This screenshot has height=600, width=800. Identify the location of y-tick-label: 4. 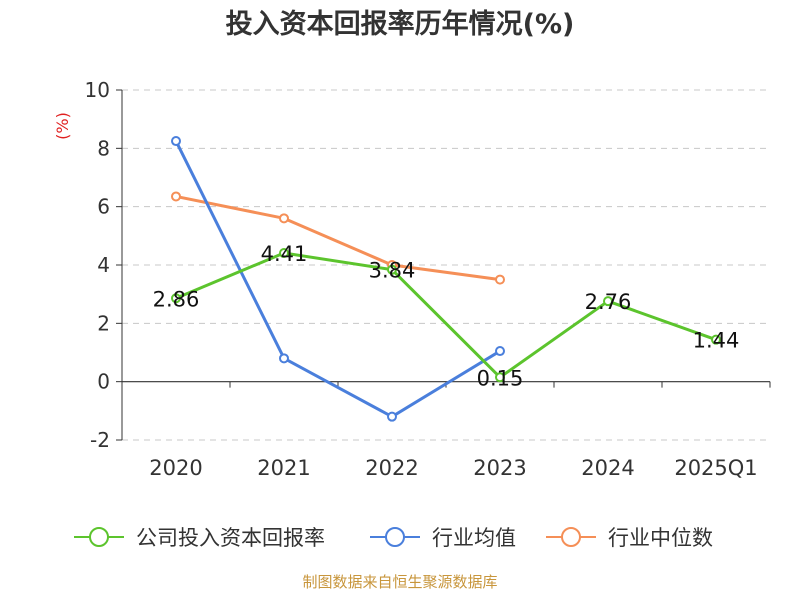
(103, 265).